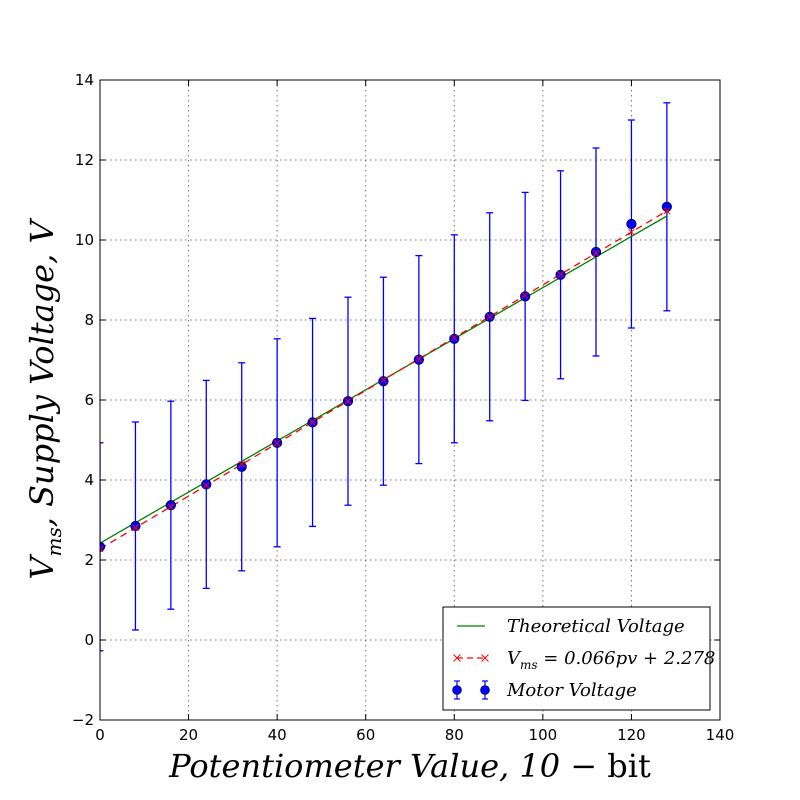  I want to click on x-tick-label: 60, so click(365, 735).